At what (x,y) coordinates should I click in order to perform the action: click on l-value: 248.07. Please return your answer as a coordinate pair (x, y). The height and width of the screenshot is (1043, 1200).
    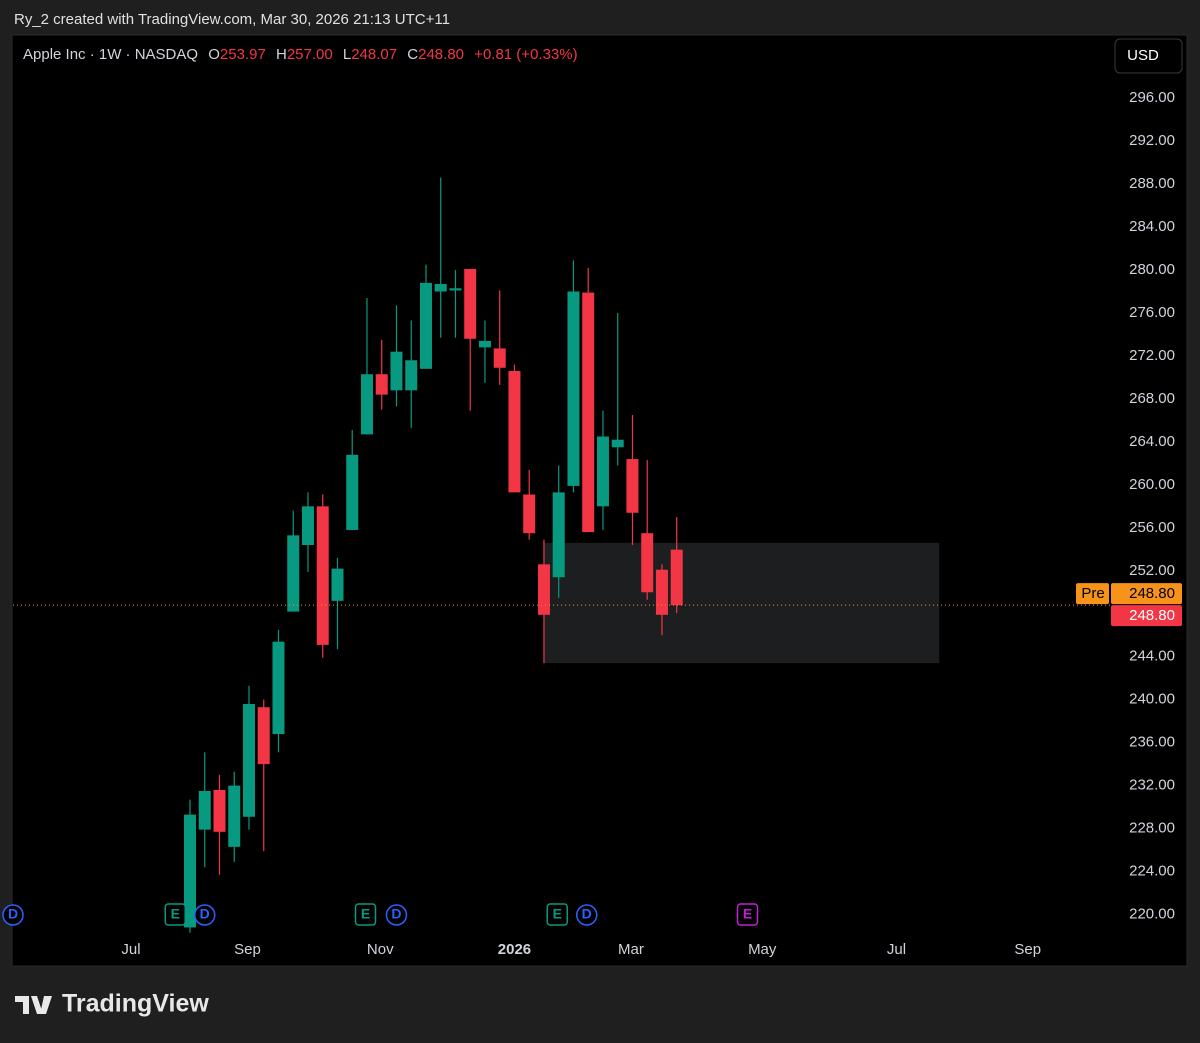
    Looking at the image, I should click on (374, 54).